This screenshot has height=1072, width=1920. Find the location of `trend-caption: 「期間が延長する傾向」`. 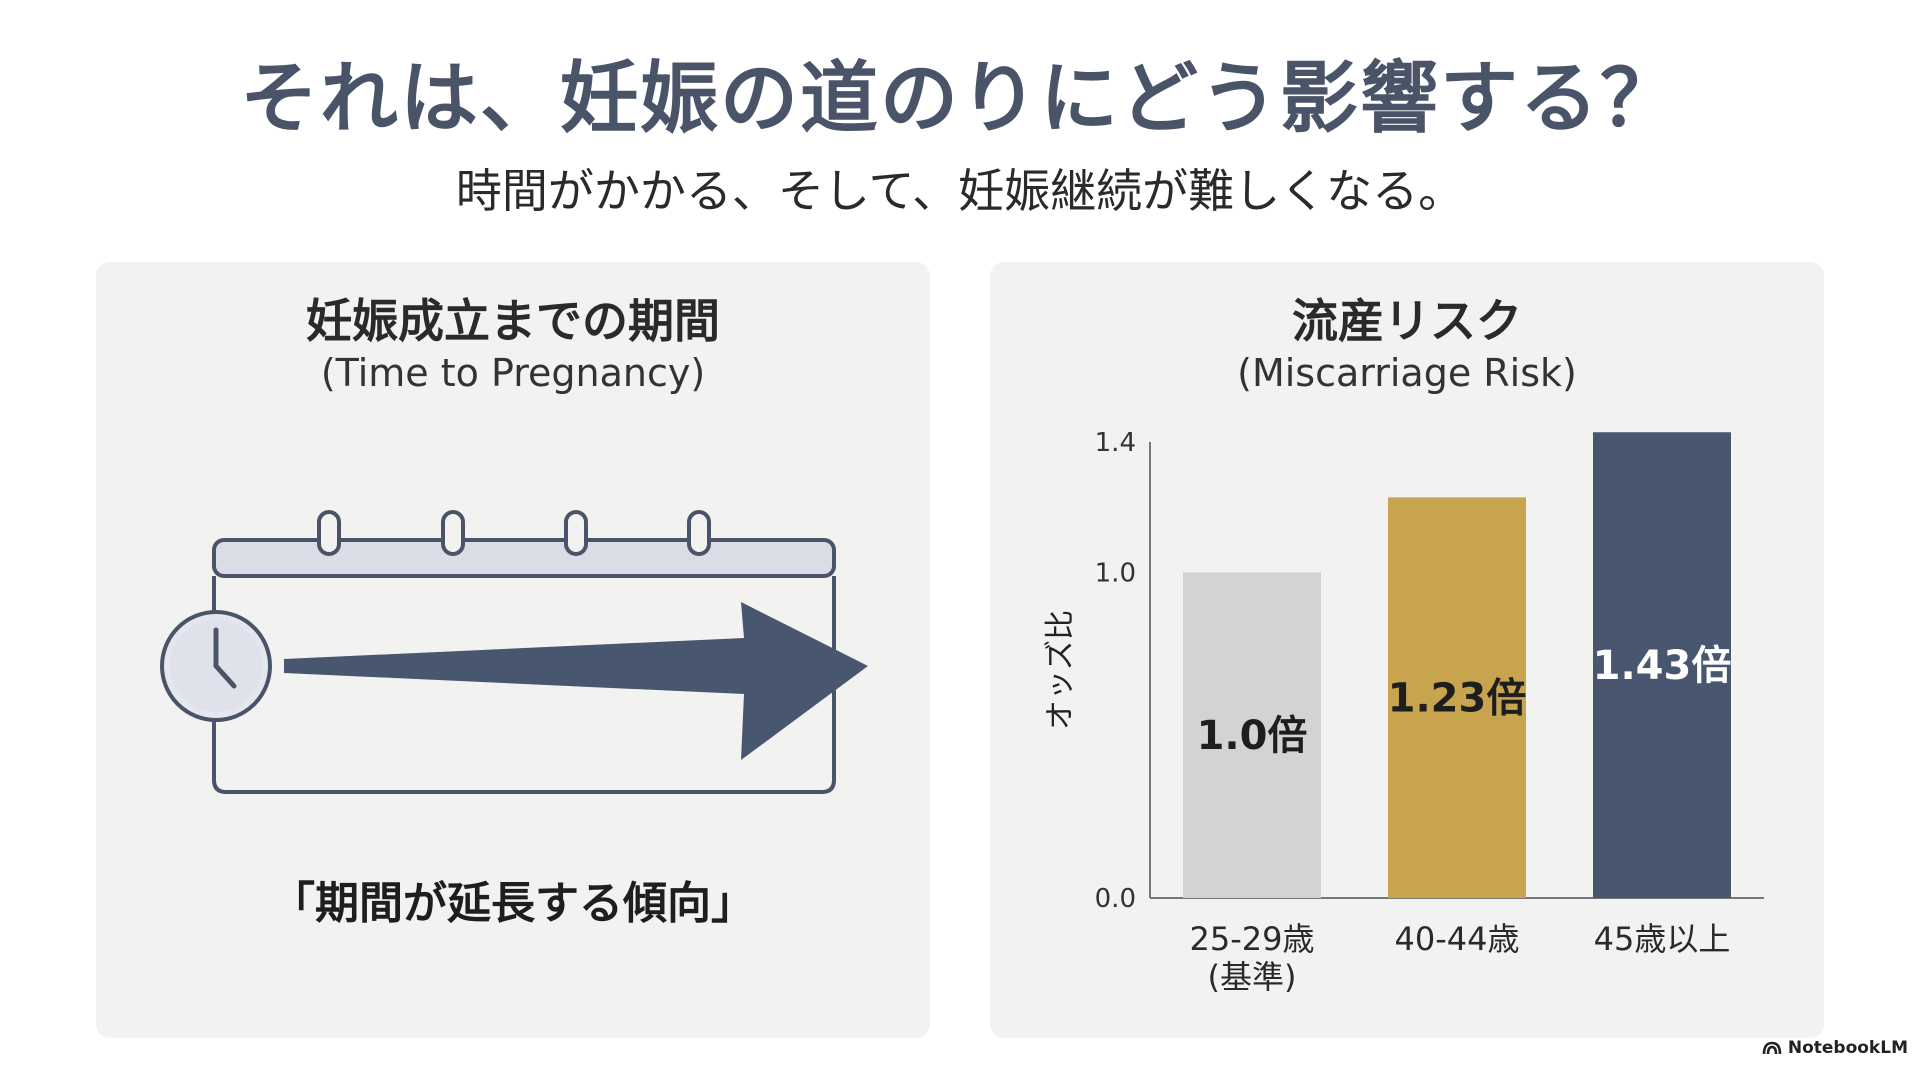

trend-caption: 「期間が延長する傾向」 is located at coordinates (513, 903).